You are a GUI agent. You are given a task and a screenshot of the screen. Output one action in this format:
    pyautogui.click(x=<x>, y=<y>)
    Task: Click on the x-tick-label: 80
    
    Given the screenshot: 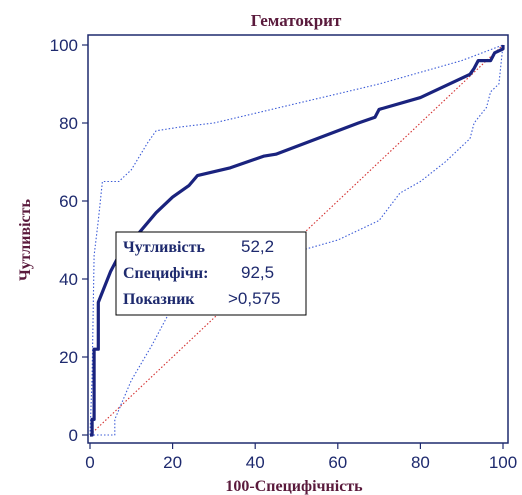 What is the action you would take?
    pyautogui.click(x=420, y=462)
    